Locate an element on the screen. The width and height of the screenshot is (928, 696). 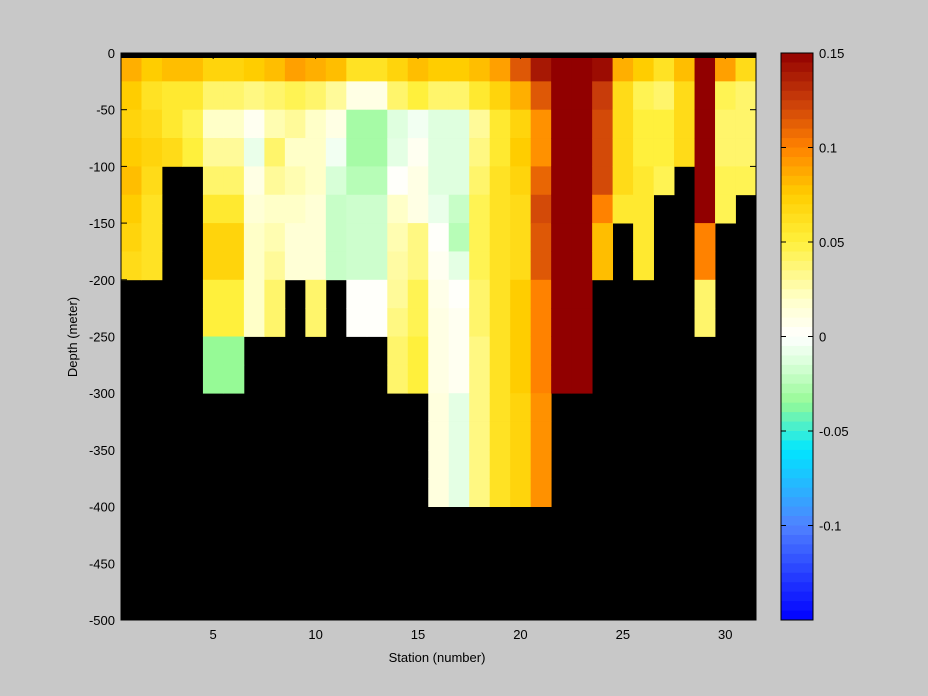
colorbar-tick-label: 0 is located at coordinates (822, 337).